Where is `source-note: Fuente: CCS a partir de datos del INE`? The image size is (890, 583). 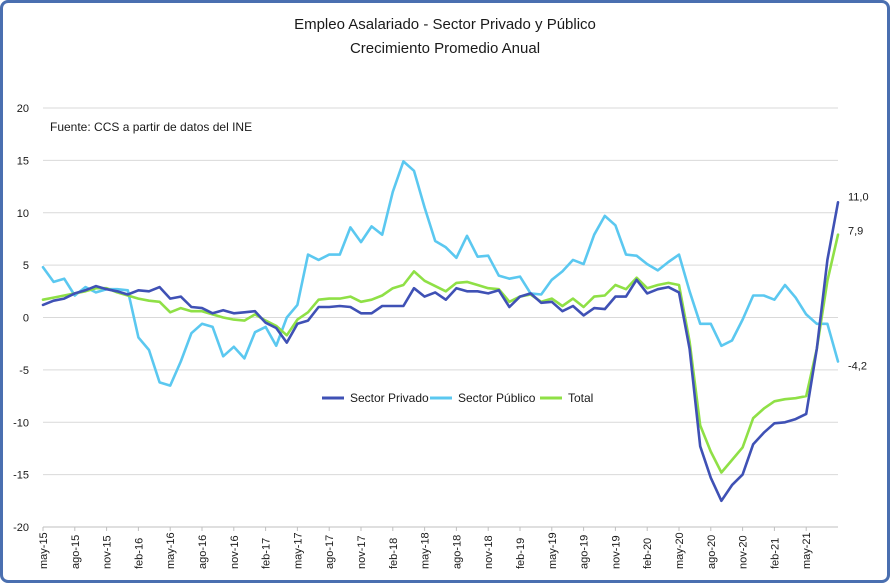 source-note: Fuente: CCS a partir de datos del INE is located at coordinates (151, 127).